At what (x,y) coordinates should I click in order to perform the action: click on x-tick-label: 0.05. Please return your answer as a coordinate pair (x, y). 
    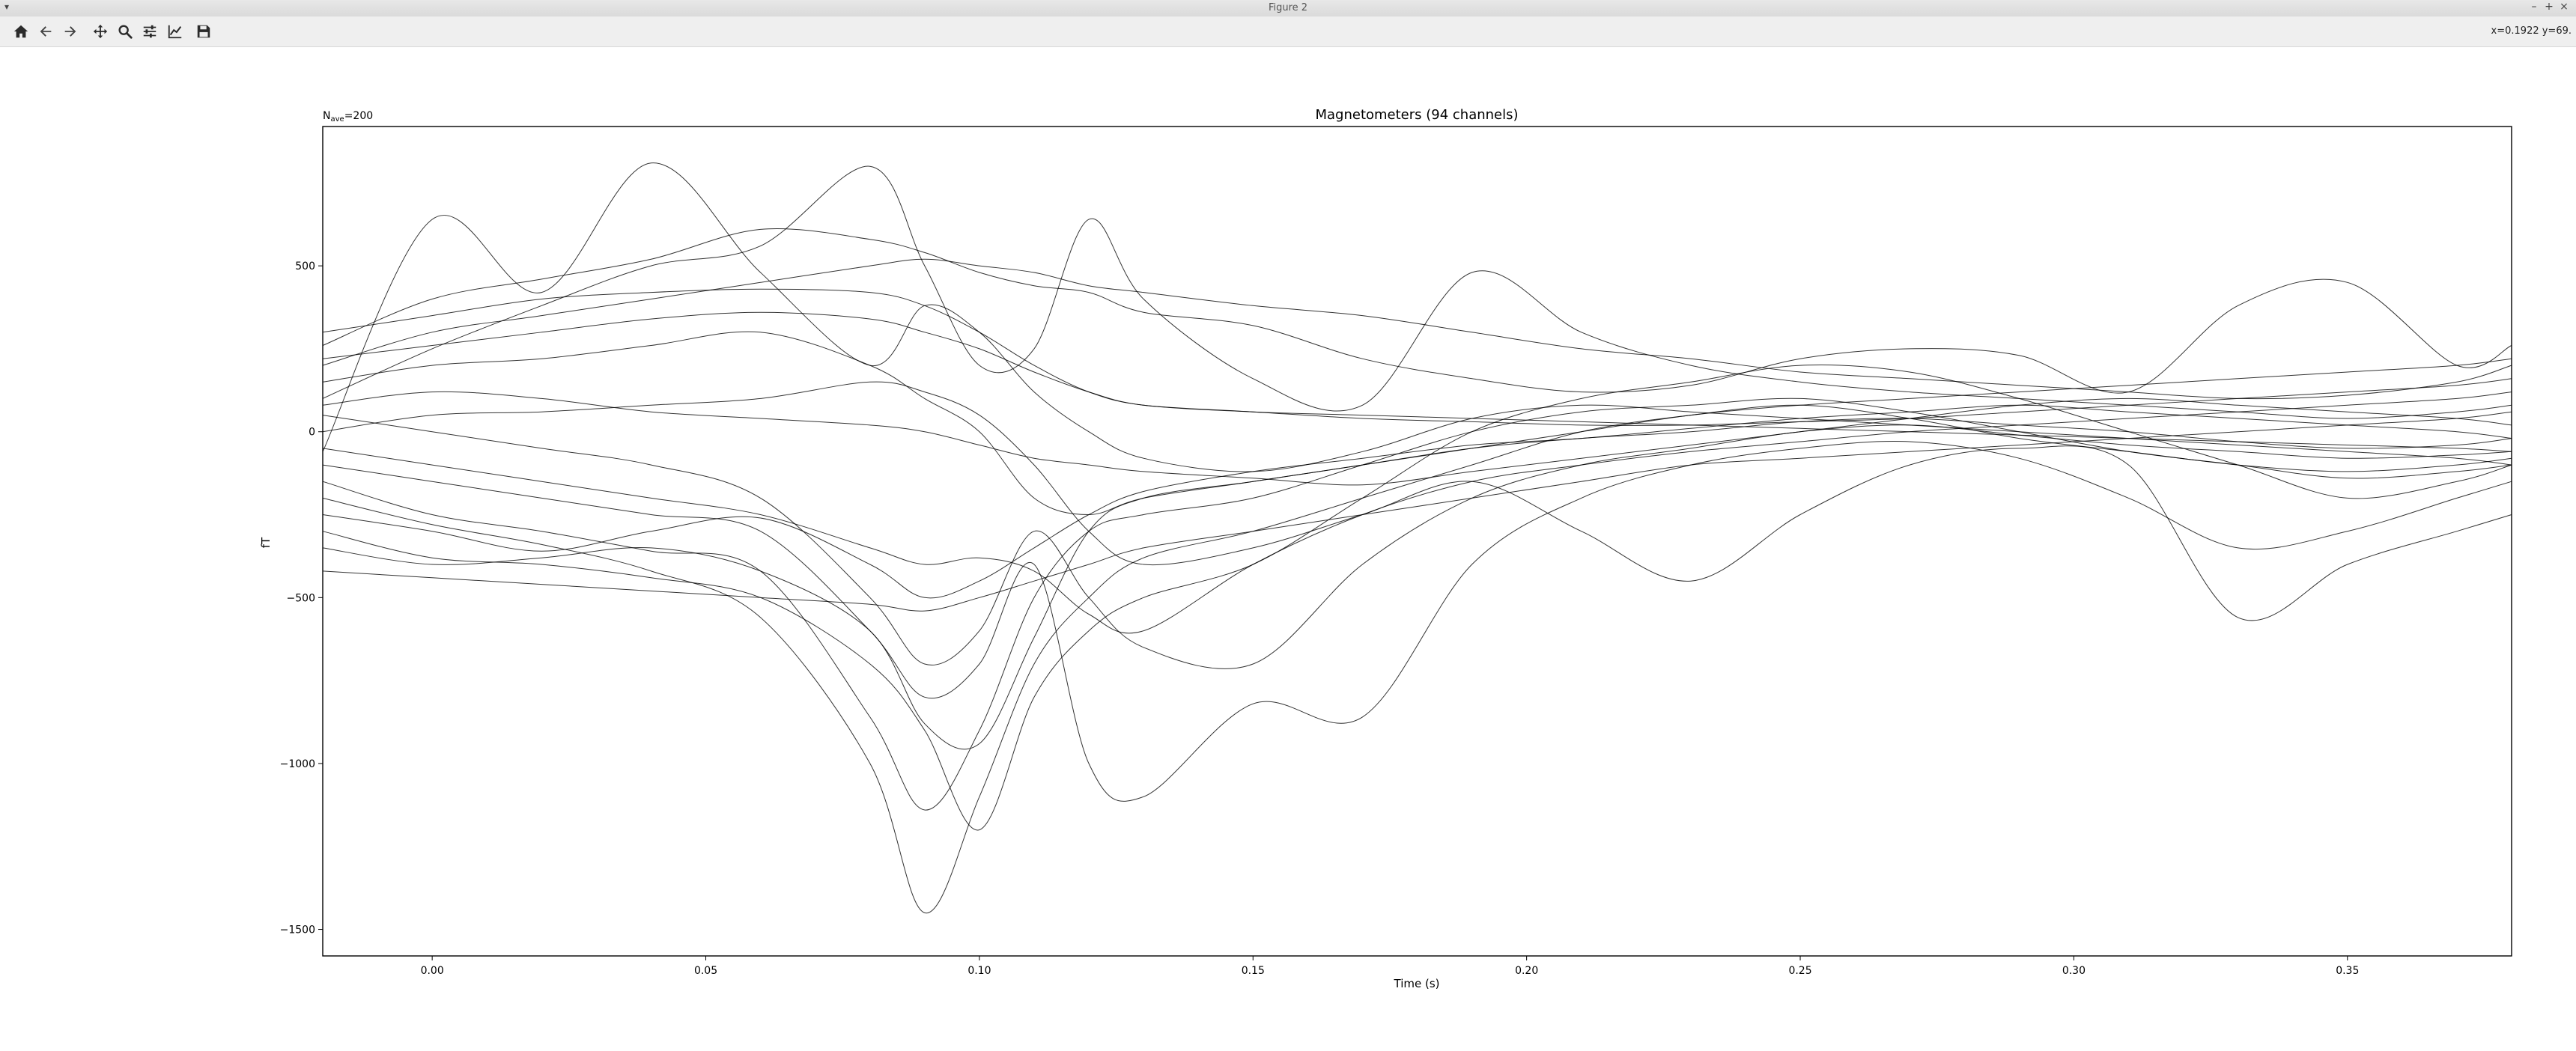
    Looking at the image, I should click on (705, 971).